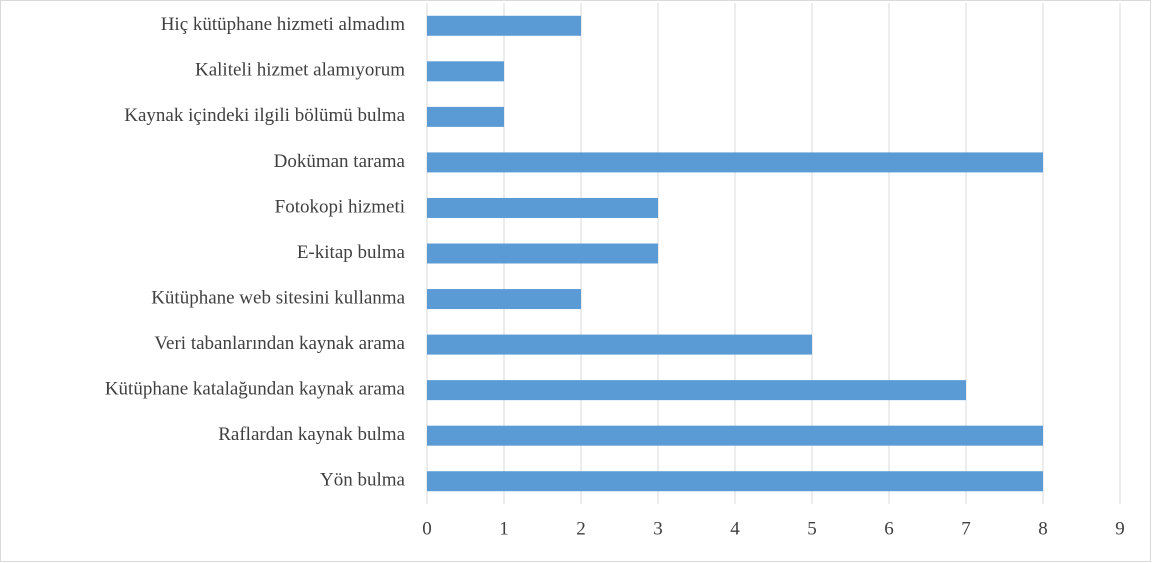 The width and height of the screenshot is (1152, 563). What do you see at coordinates (1120, 528) in the screenshot?
I see `x-tick-label: 9` at bounding box center [1120, 528].